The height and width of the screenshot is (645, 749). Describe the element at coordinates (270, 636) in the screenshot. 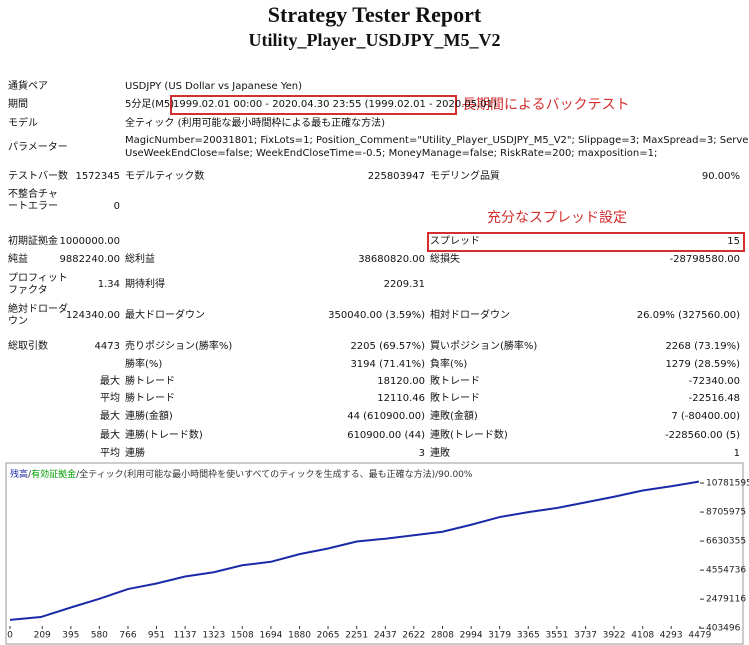

I see `x-tick-label: 1694` at that location.